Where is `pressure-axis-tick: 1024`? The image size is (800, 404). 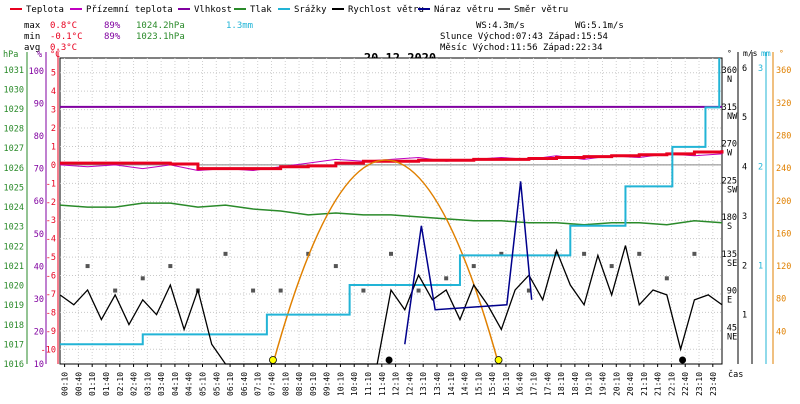
pressure-axis-tick: 1024 is located at coordinates (14, 208).